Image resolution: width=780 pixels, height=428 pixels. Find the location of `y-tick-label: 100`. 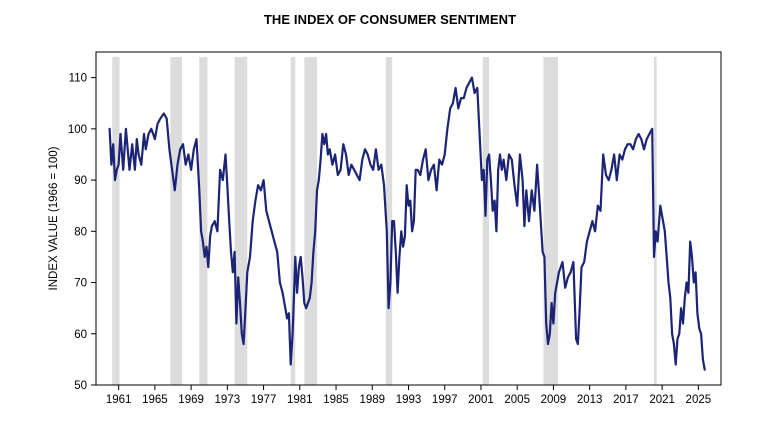

y-tick-label: 100 is located at coordinates (77, 130).